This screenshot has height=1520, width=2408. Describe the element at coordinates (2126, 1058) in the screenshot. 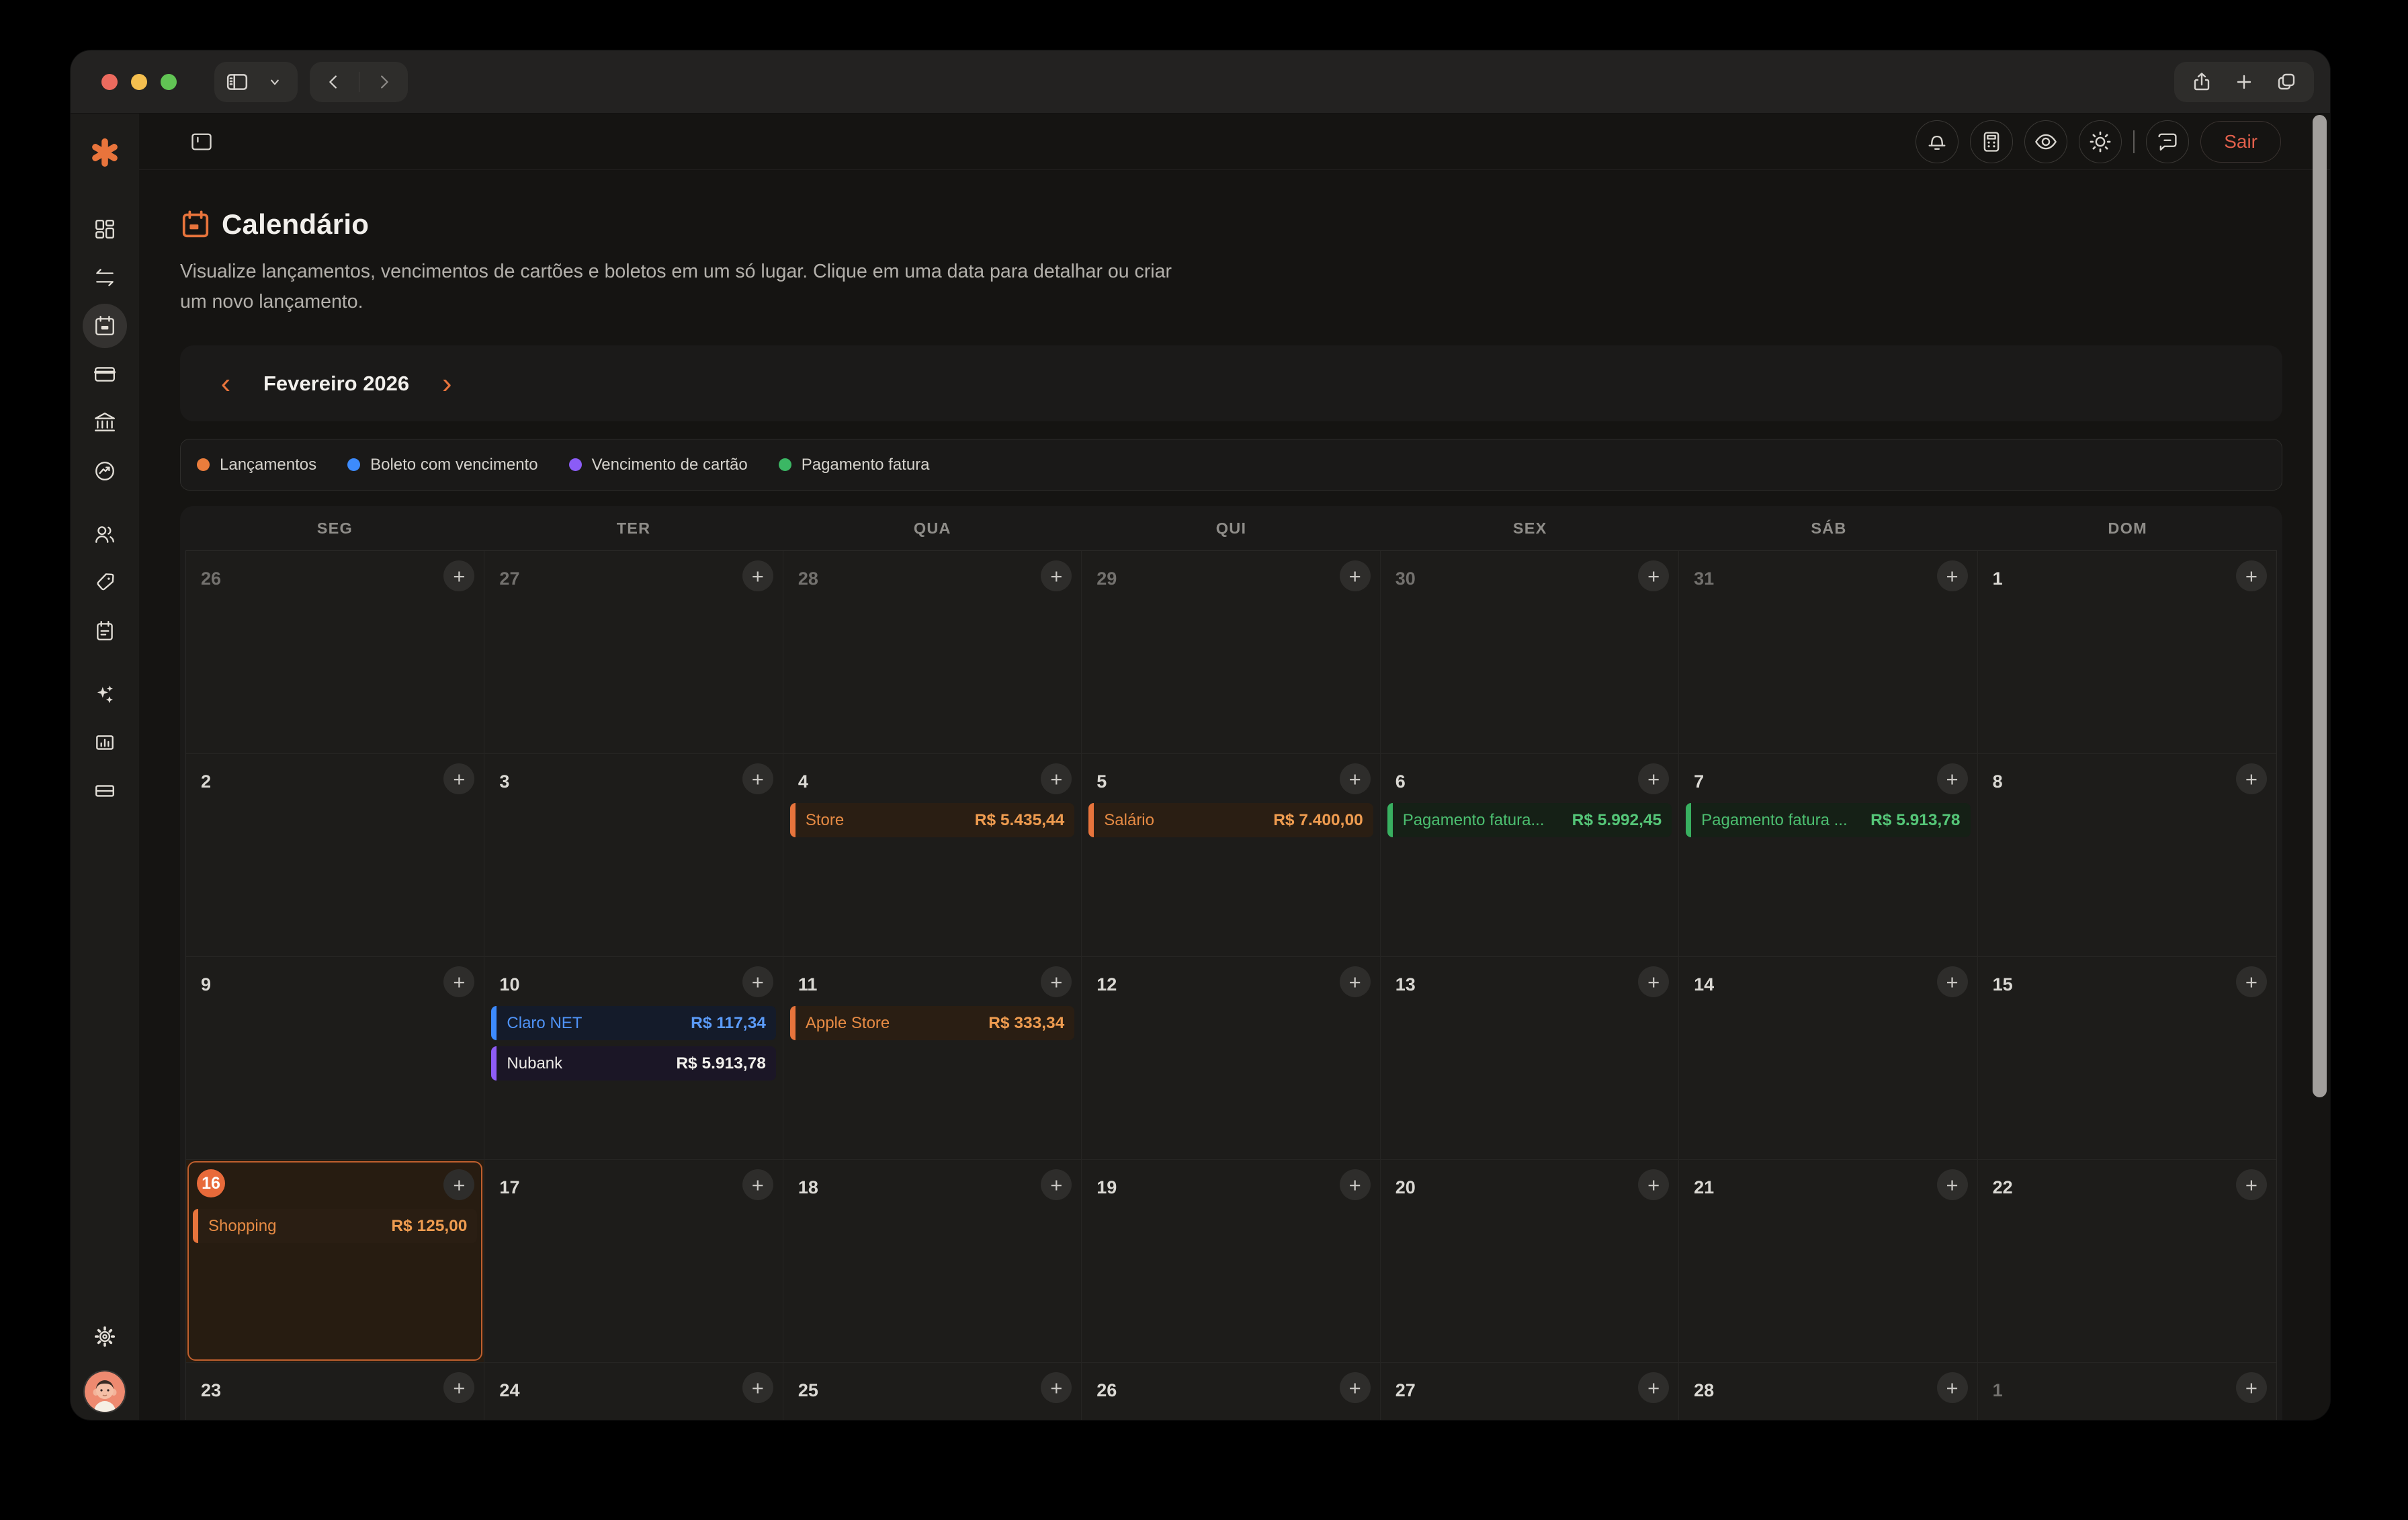

I see `calendar-day-cell: 15 +` at that location.